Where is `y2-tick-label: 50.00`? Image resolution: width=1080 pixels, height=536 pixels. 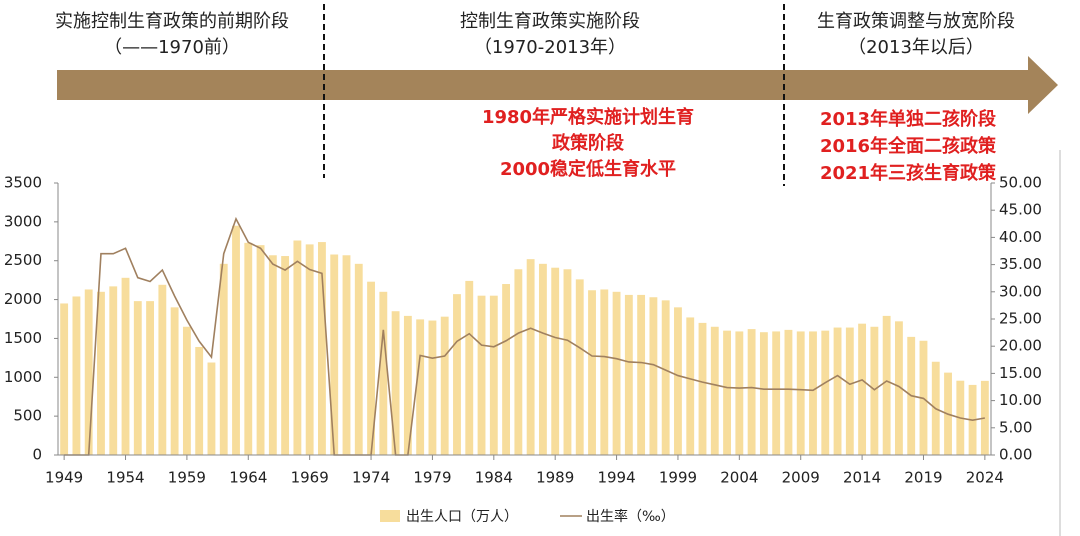
y2-tick-label: 50.00 is located at coordinates (1020, 183).